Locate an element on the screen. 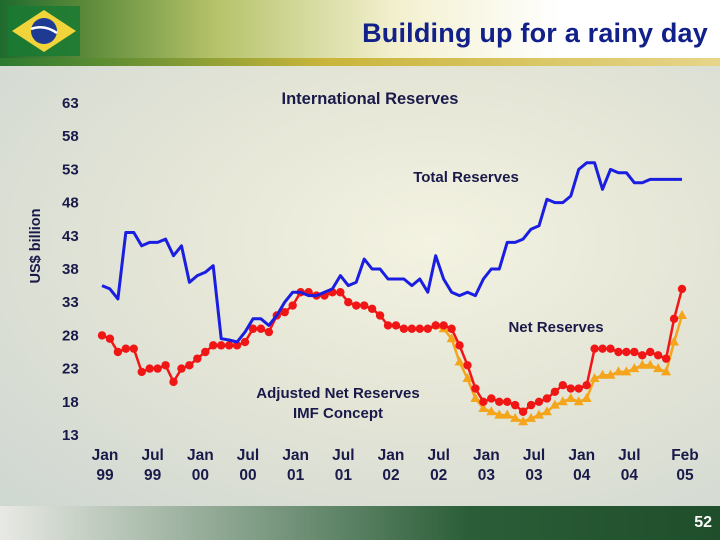 The image size is (720, 540). y-tick-label: 53 is located at coordinates (70, 169).